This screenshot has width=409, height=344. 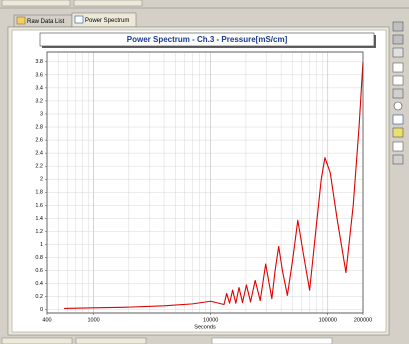 I want to click on toolbar, so click(x=398, y=93).